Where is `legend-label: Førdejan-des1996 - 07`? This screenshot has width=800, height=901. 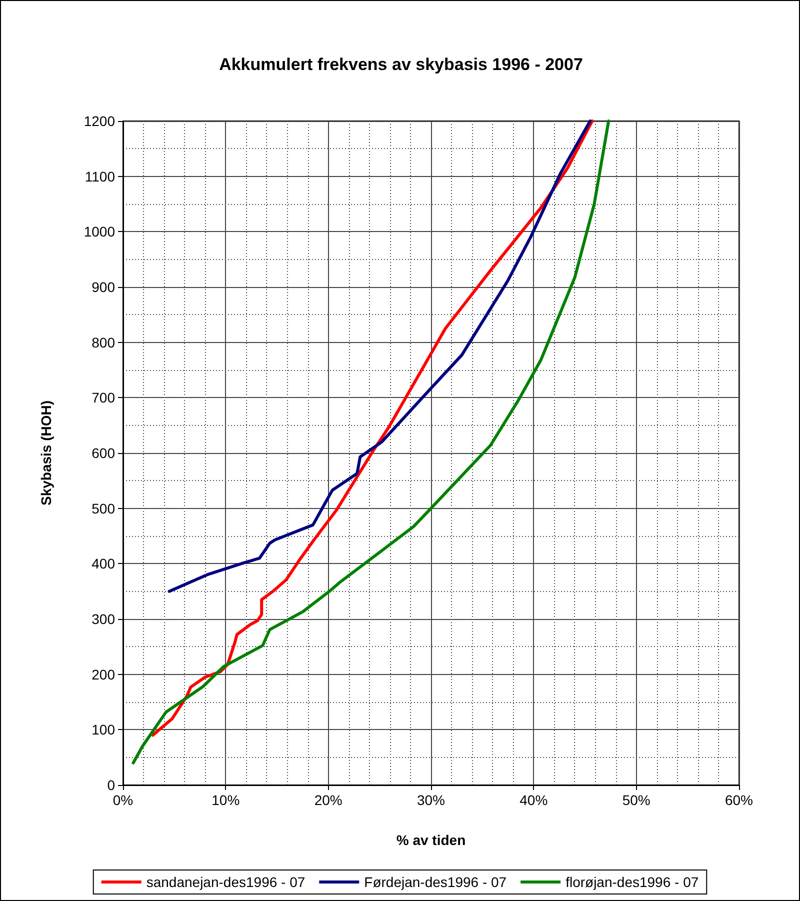
legend-label: Førdejan-des1996 - 07 is located at coordinates (435, 882).